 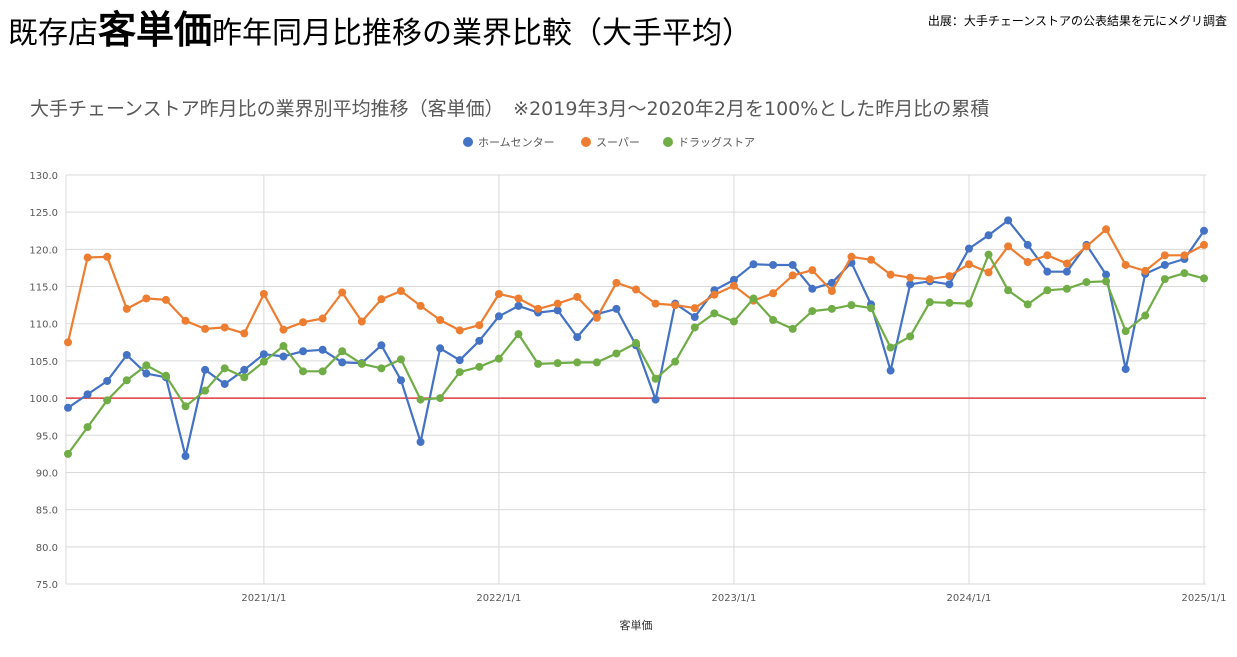 I want to click on y-tick-label: 80.0, so click(x=47, y=548).